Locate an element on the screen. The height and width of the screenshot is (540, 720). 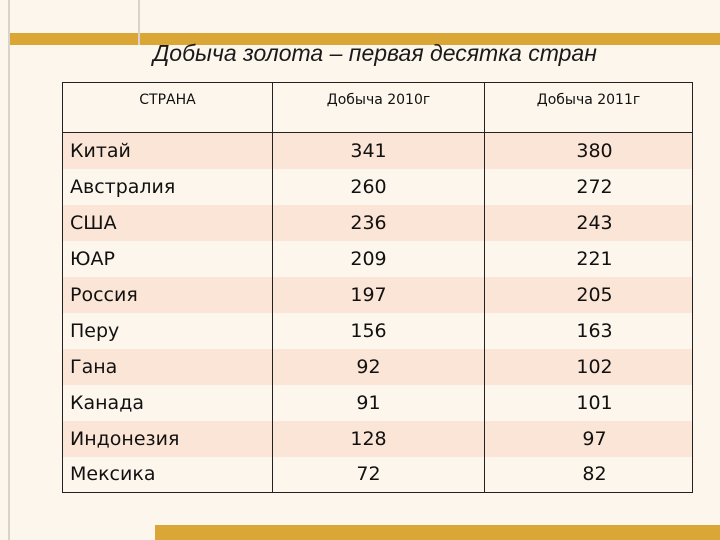
table-row: Мексика 72 82 is located at coordinates (377, 474).